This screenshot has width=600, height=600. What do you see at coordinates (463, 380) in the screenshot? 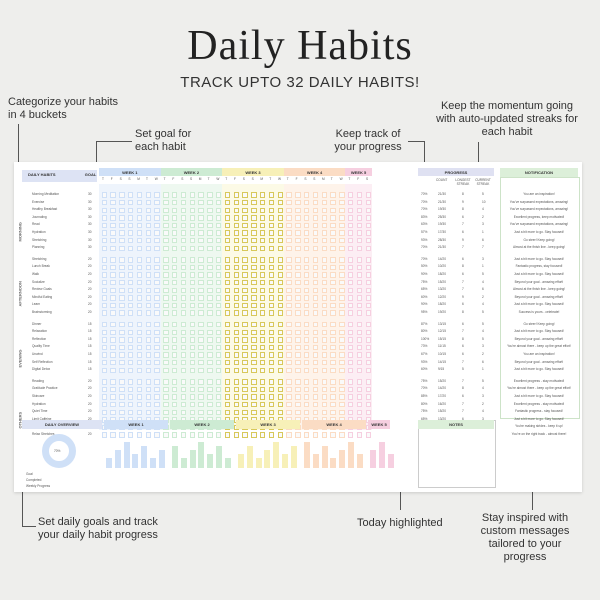
I see `longest-streak: 7` at bounding box center [463, 380].